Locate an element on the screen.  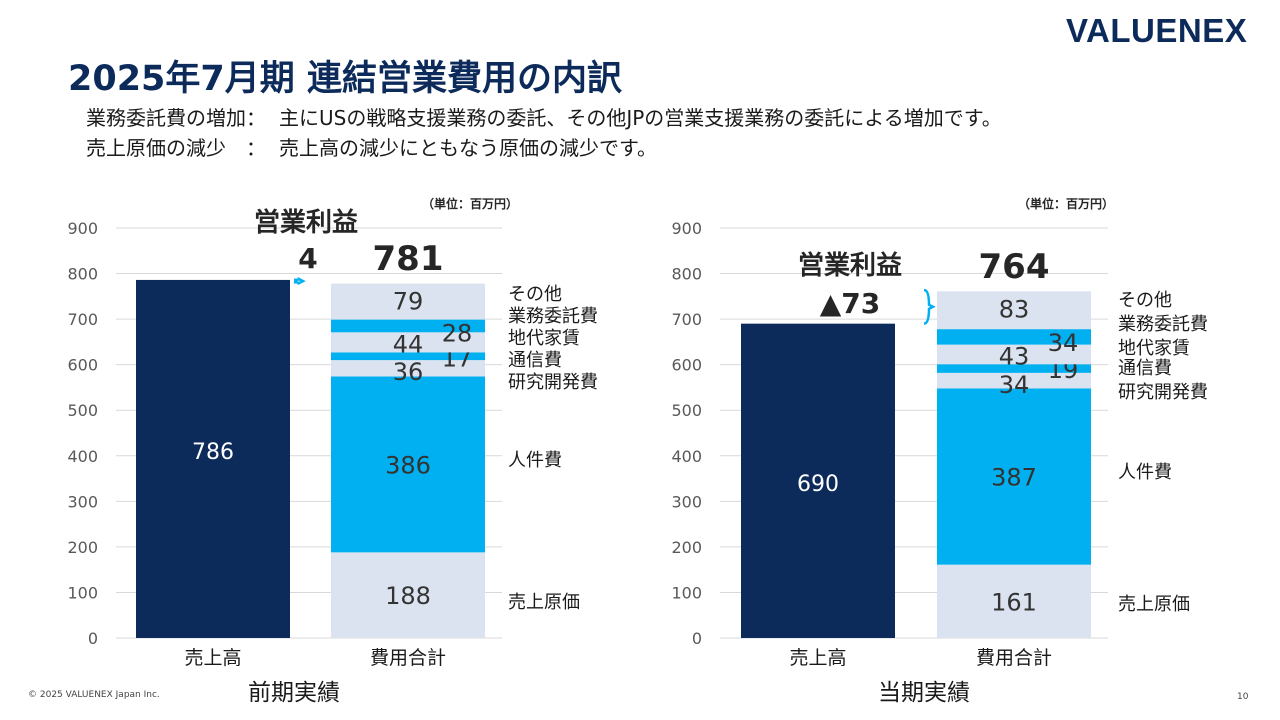
cost-value-label: 161 is located at coordinates (1014, 602).